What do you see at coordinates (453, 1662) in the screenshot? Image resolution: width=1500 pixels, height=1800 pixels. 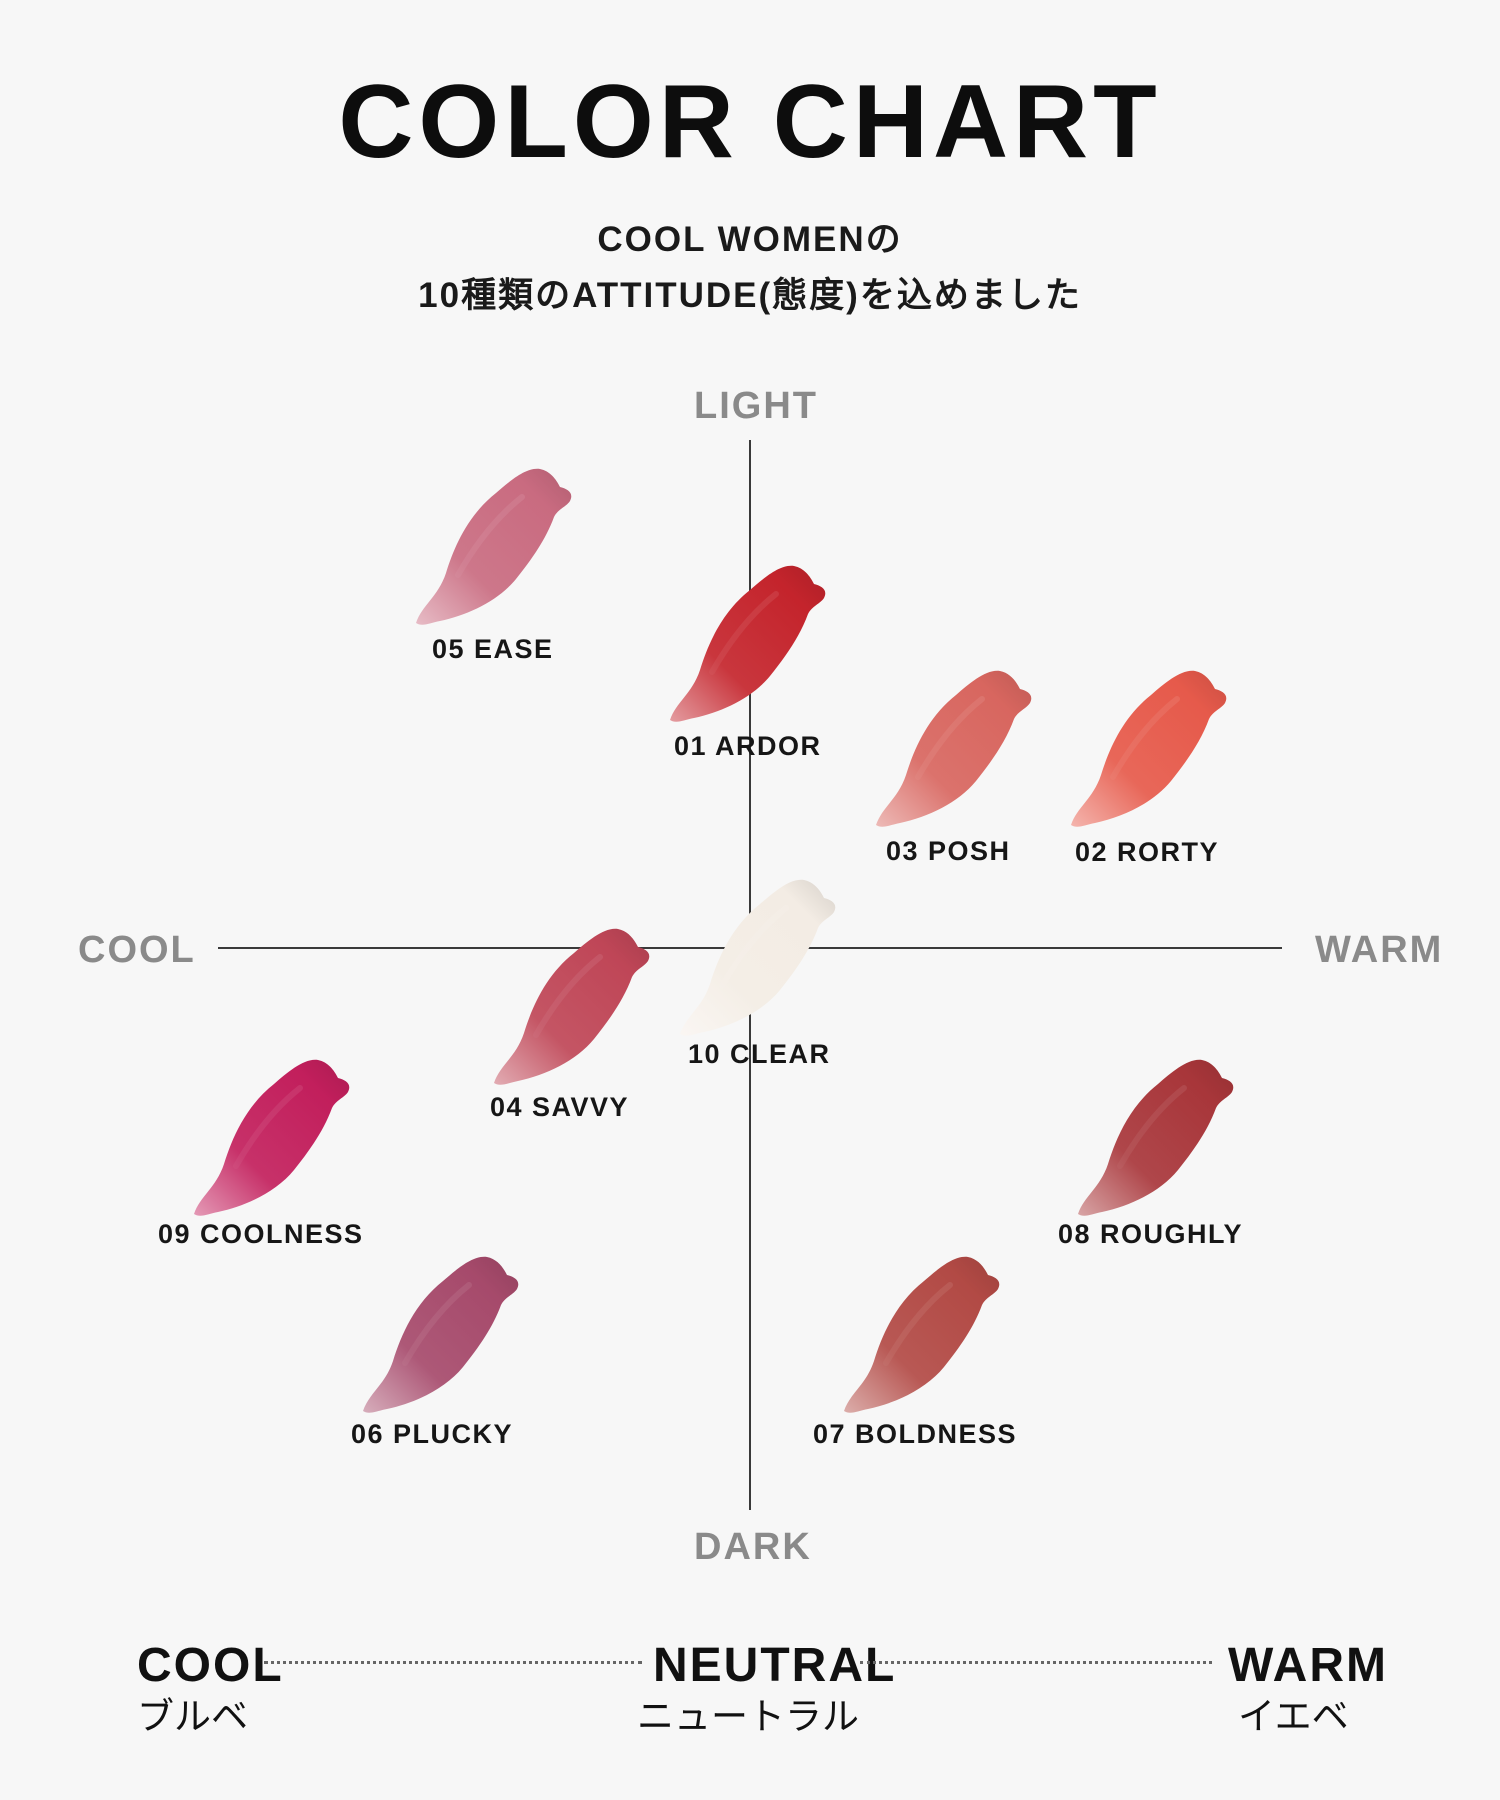 I see `legend-dotted-line-left` at bounding box center [453, 1662].